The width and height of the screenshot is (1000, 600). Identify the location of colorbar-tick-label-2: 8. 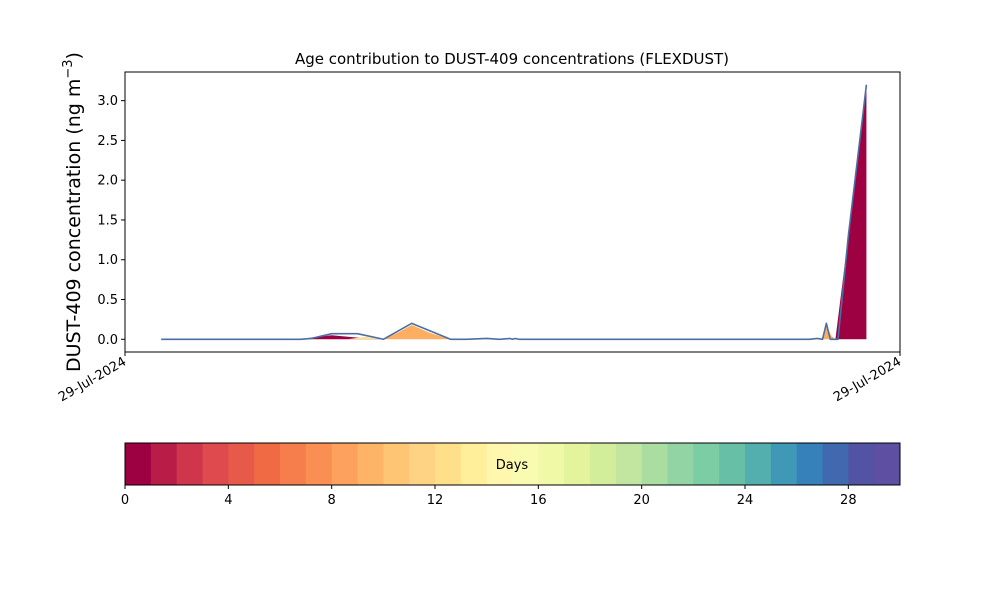
(332, 500).